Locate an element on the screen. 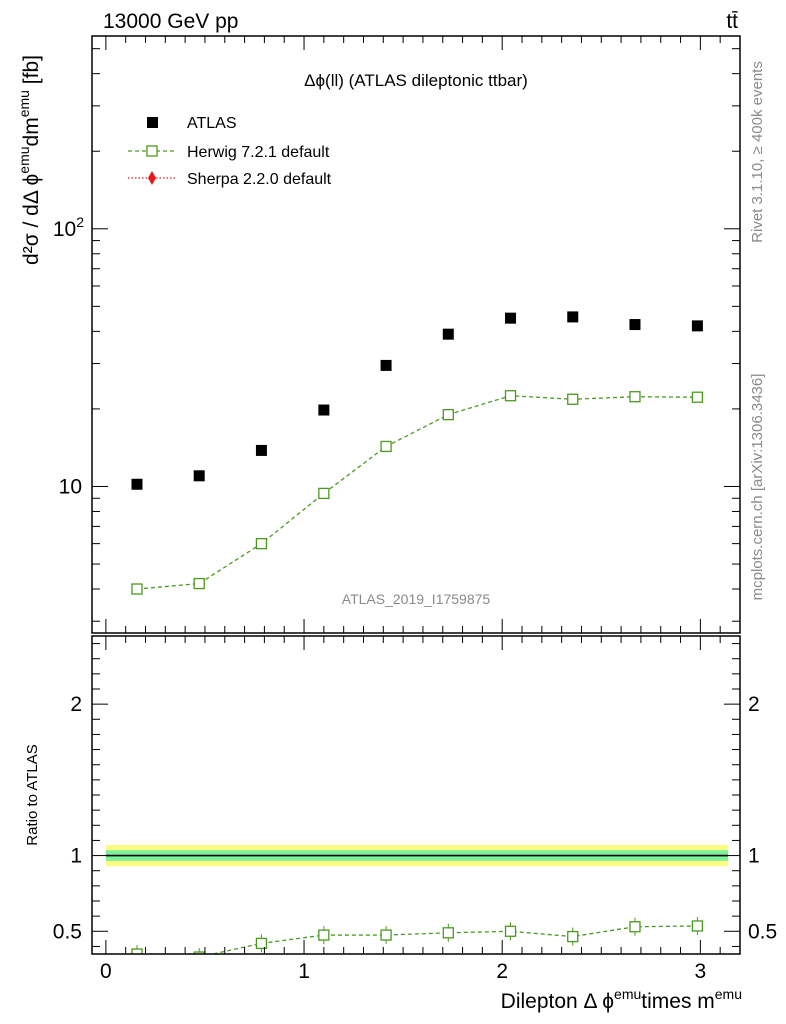 The width and height of the screenshot is (786, 1024). ylabel-unit: [fb] is located at coordinates (31, 72).